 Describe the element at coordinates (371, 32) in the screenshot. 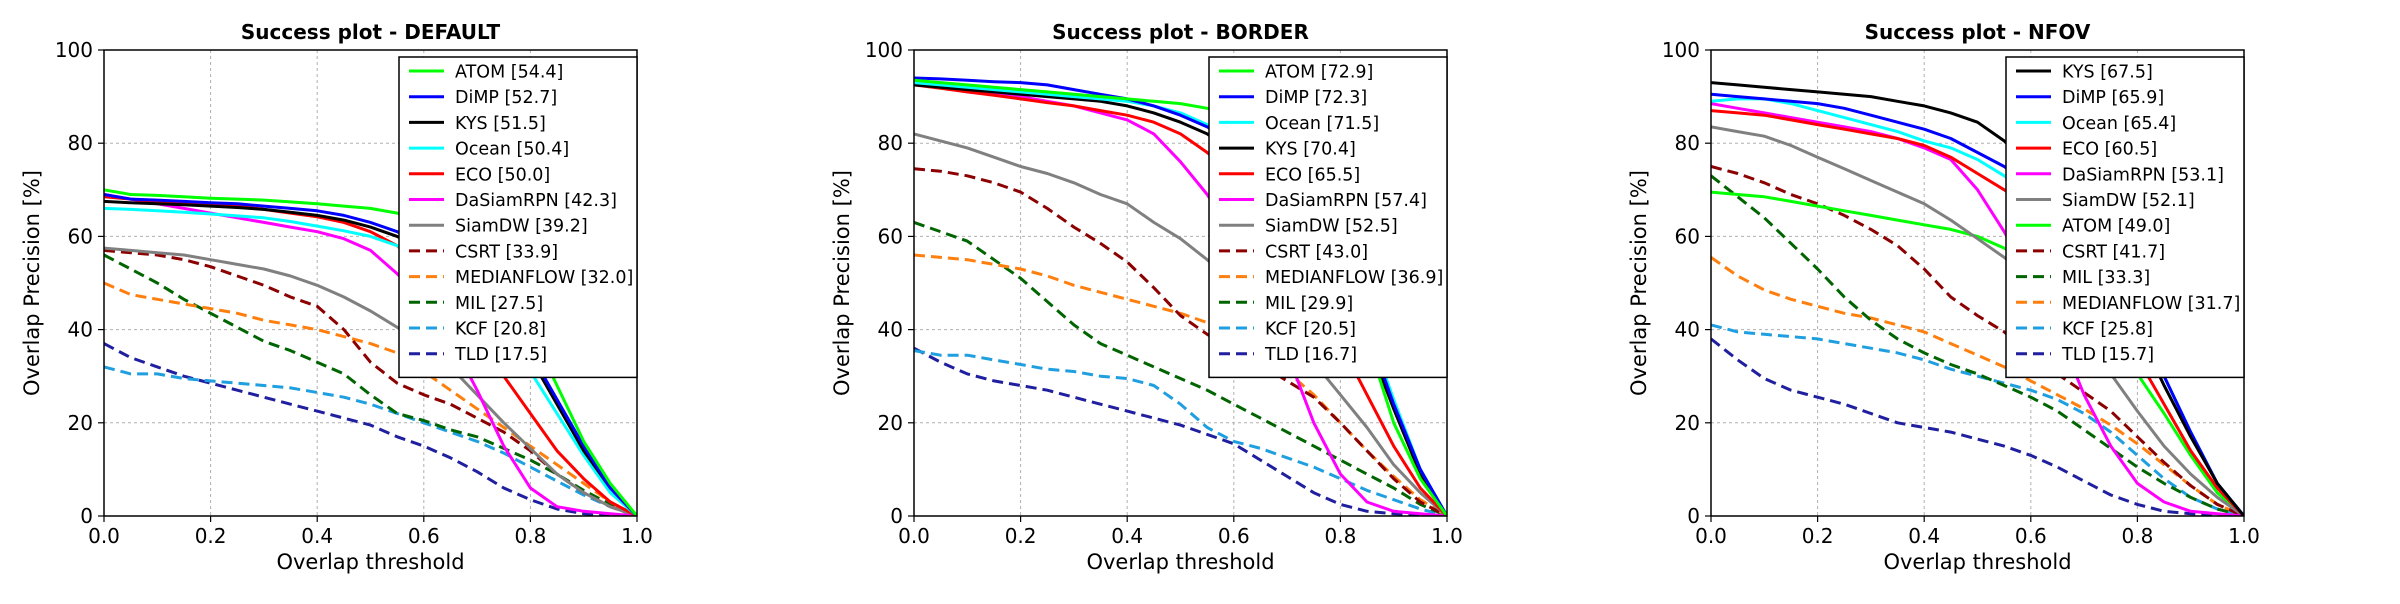

I see `chart-title: Success plot - DEFAULT` at that location.